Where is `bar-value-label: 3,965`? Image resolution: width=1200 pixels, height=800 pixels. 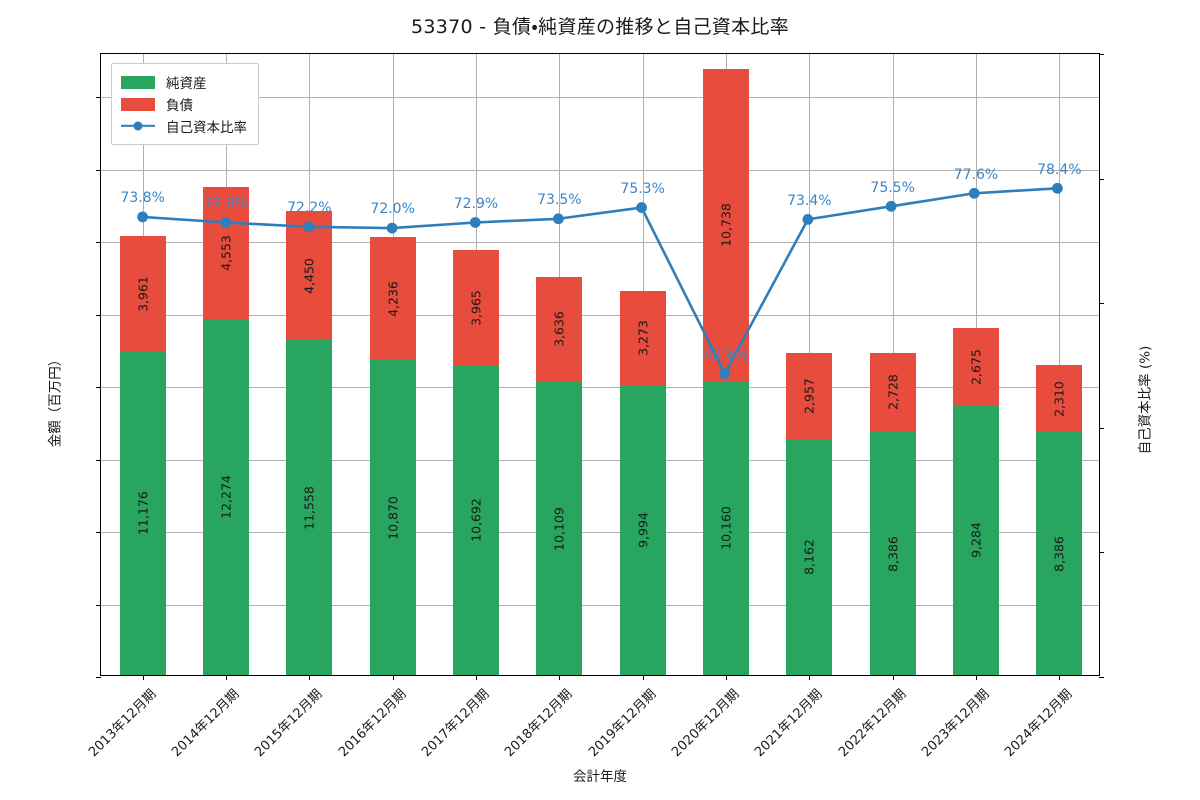 bar-value-label: 3,965 is located at coordinates (476, 307).